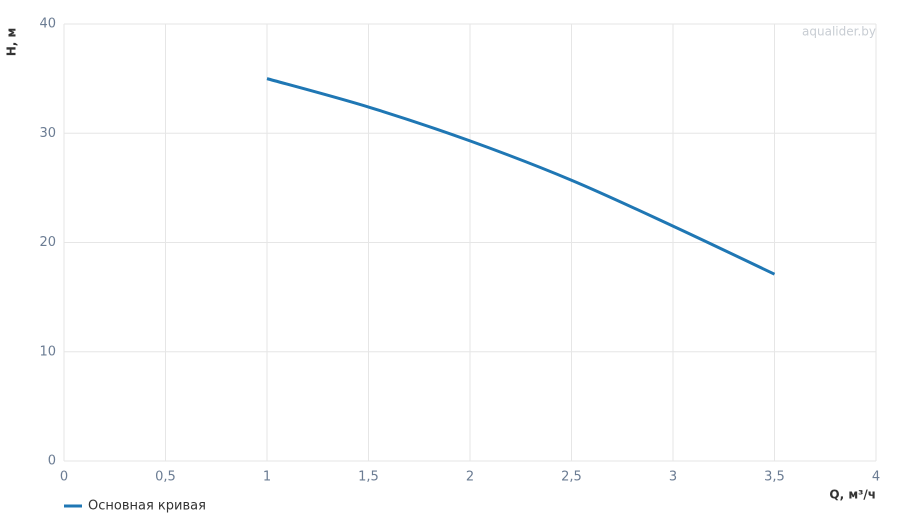 This screenshot has height=520, width=900. Describe the element at coordinates (147, 506) in the screenshot. I see `legend-label: Основная кривая` at that location.